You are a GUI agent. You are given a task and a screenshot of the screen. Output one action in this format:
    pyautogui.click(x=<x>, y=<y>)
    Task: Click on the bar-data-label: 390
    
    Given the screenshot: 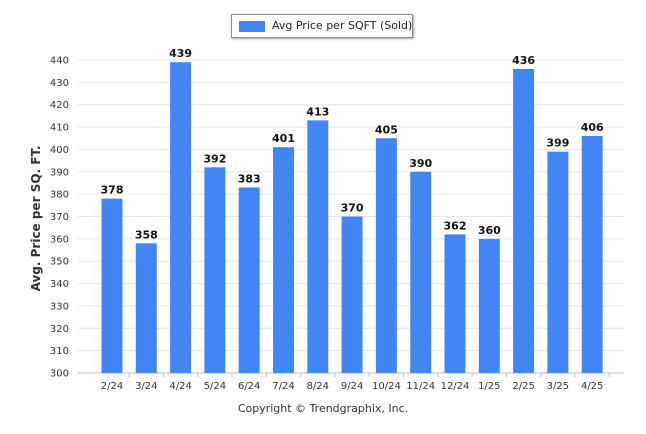 What is the action you would take?
    pyautogui.click(x=420, y=163)
    